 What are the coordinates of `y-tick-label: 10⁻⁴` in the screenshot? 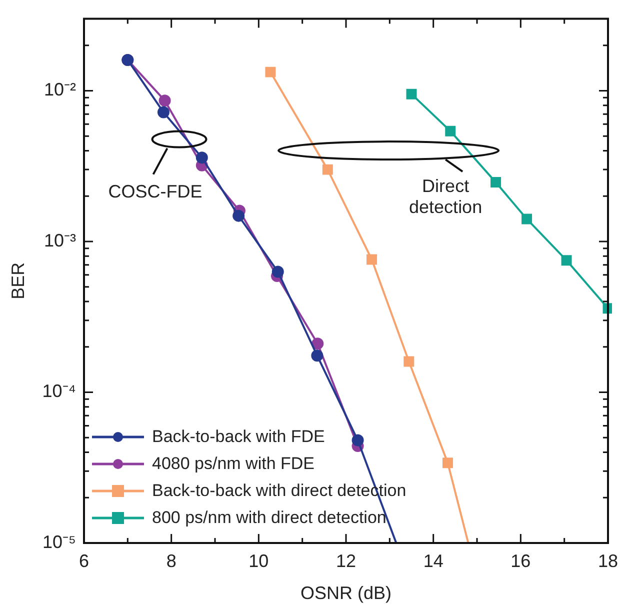 It's located at (59, 391).